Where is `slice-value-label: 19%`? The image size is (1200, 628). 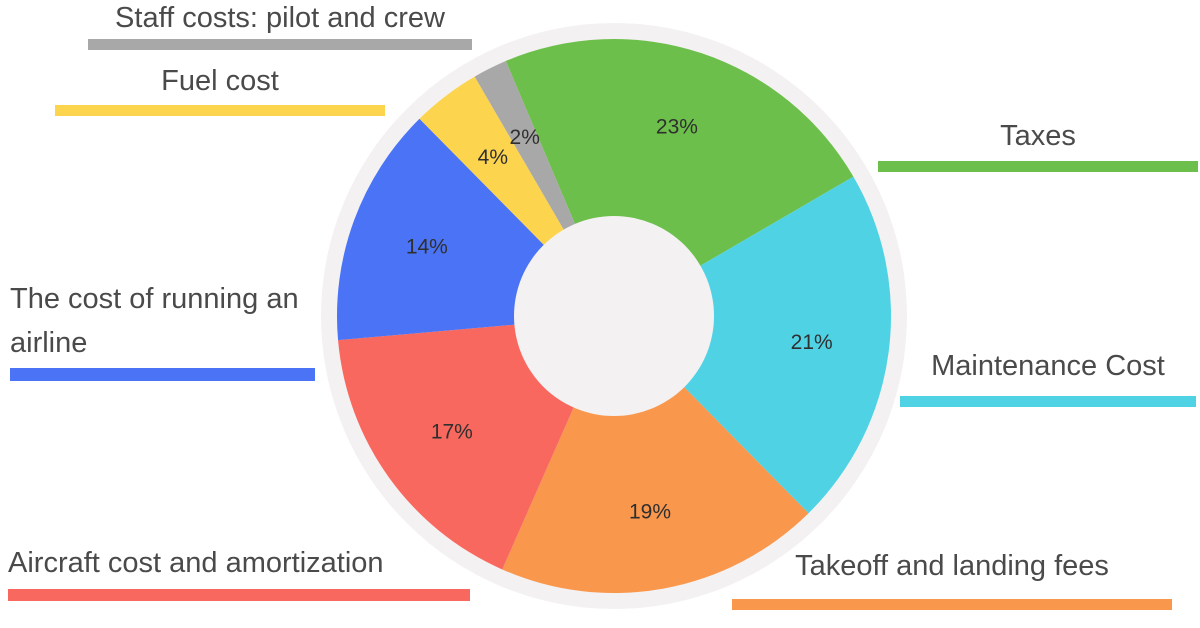 slice-value-label: 19% is located at coordinates (650, 512).